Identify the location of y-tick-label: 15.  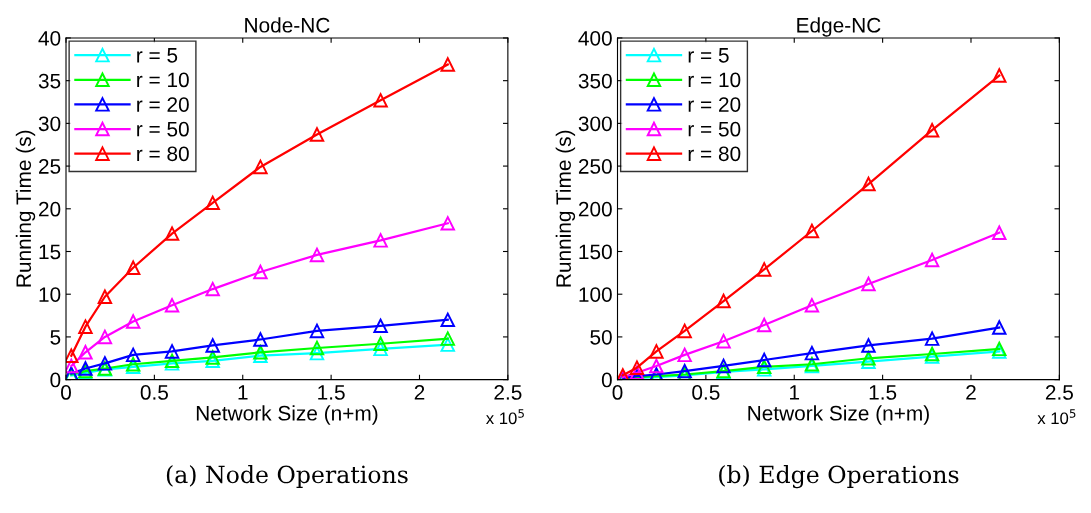
(50, 252).